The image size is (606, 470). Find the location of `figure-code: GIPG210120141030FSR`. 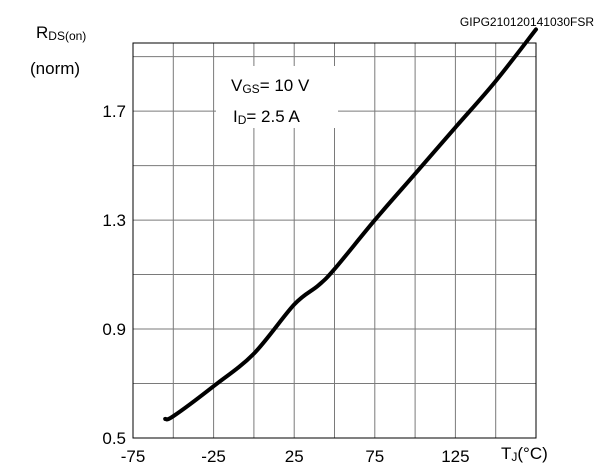

figure-code: GIPG210120141030FSR is located at coordinates (527, 22).